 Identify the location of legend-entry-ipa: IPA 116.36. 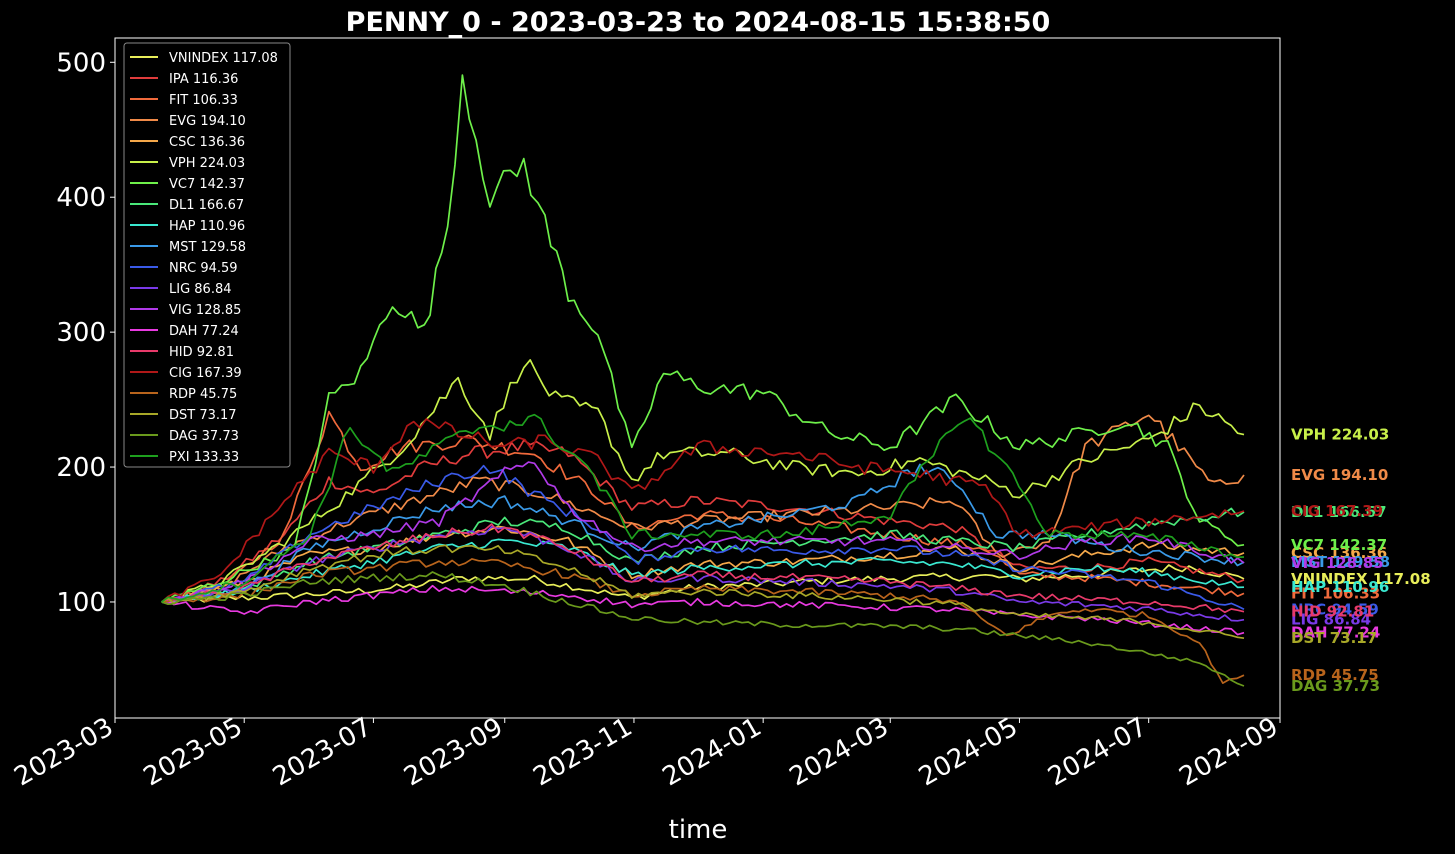
(203, 79).